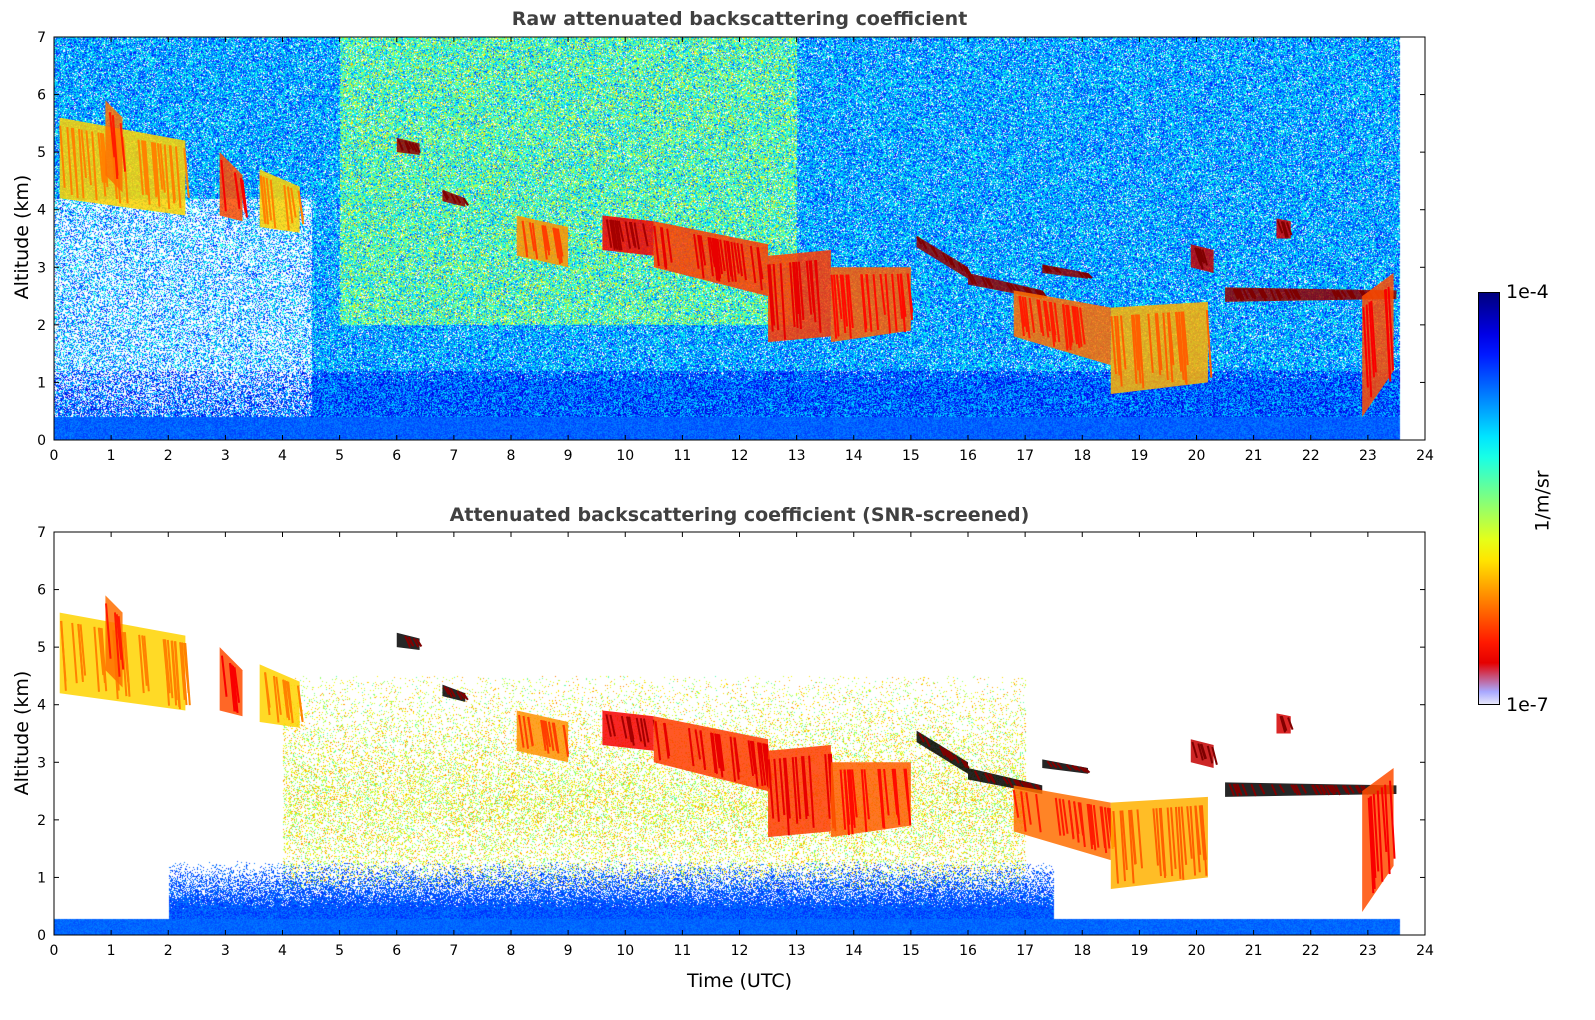  Describe the element at coordinates (740, 456) in the screenshot. I see `x-tick-label: 12` at that location.